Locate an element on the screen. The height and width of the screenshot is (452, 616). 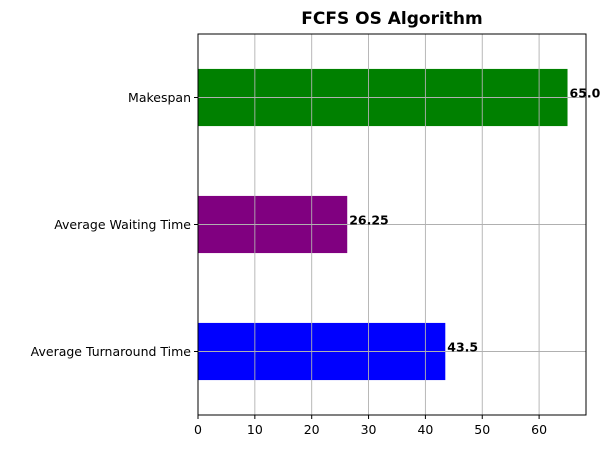
data-label: 65.0 is located at coordinates (585, 93).